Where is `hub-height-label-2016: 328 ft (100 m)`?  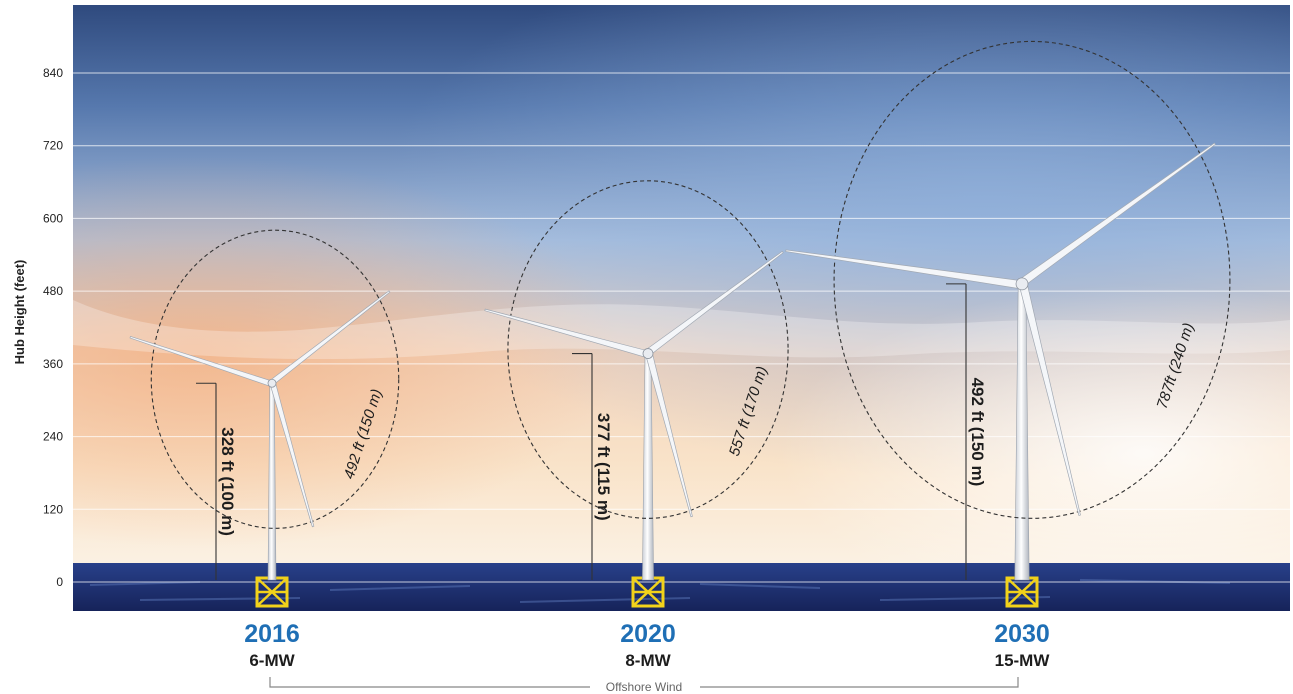
hub-height-label-2016: 328 ft (100 m) is located at coordinates (227, 481).